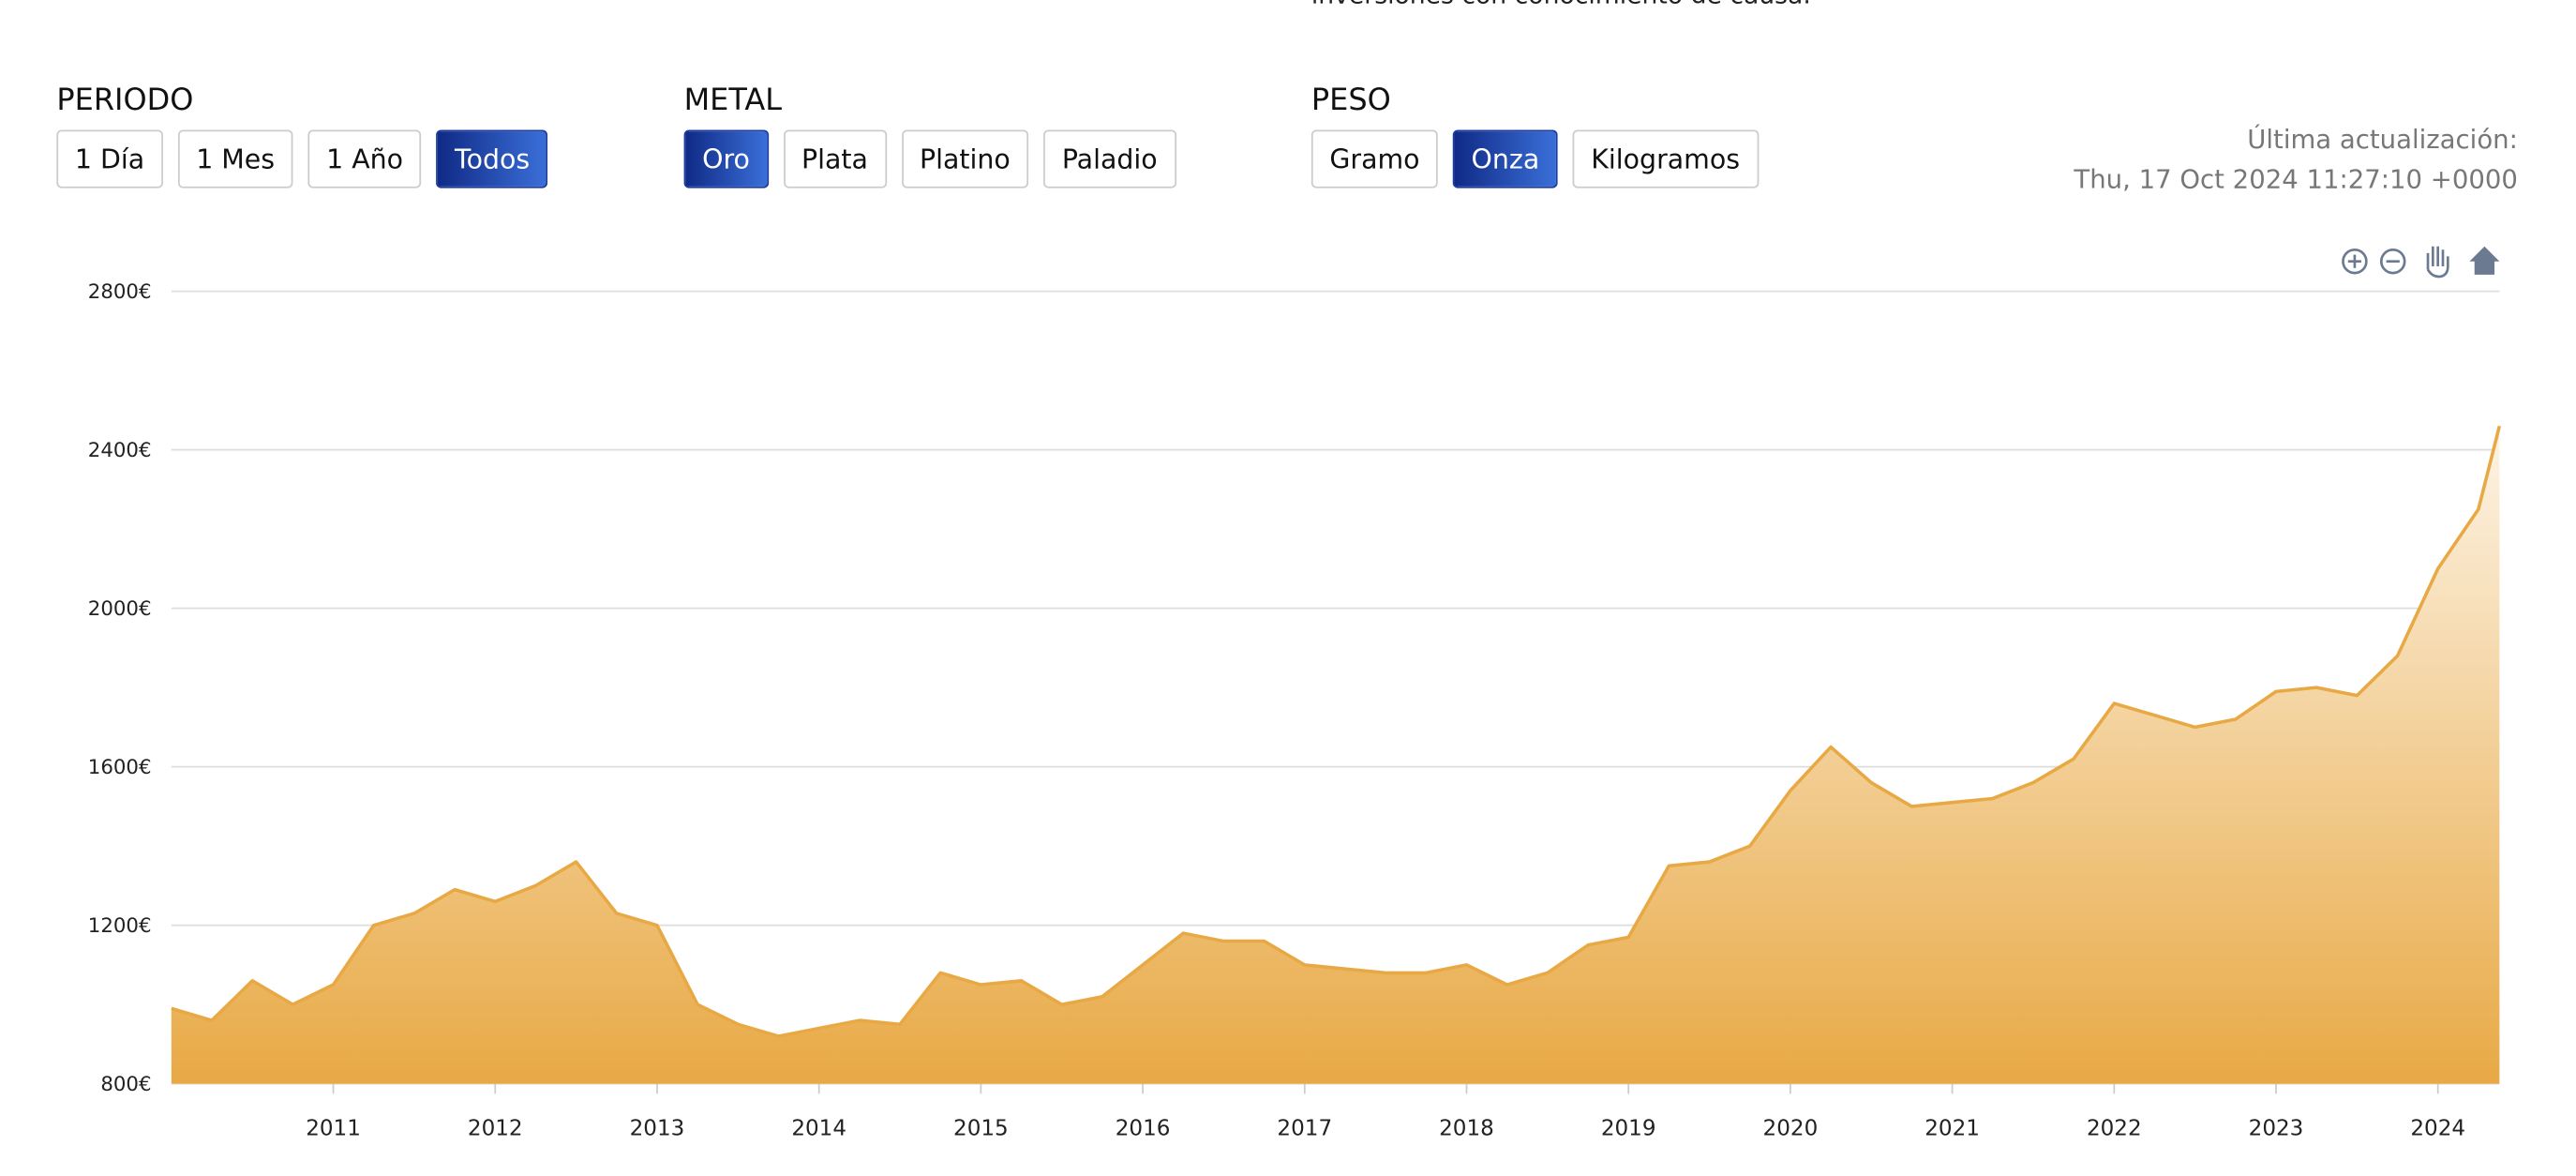 Image resolution: width=2576 pixels, height=1176 pixels. I want to click on option-button: Oro, so click(726, 158).